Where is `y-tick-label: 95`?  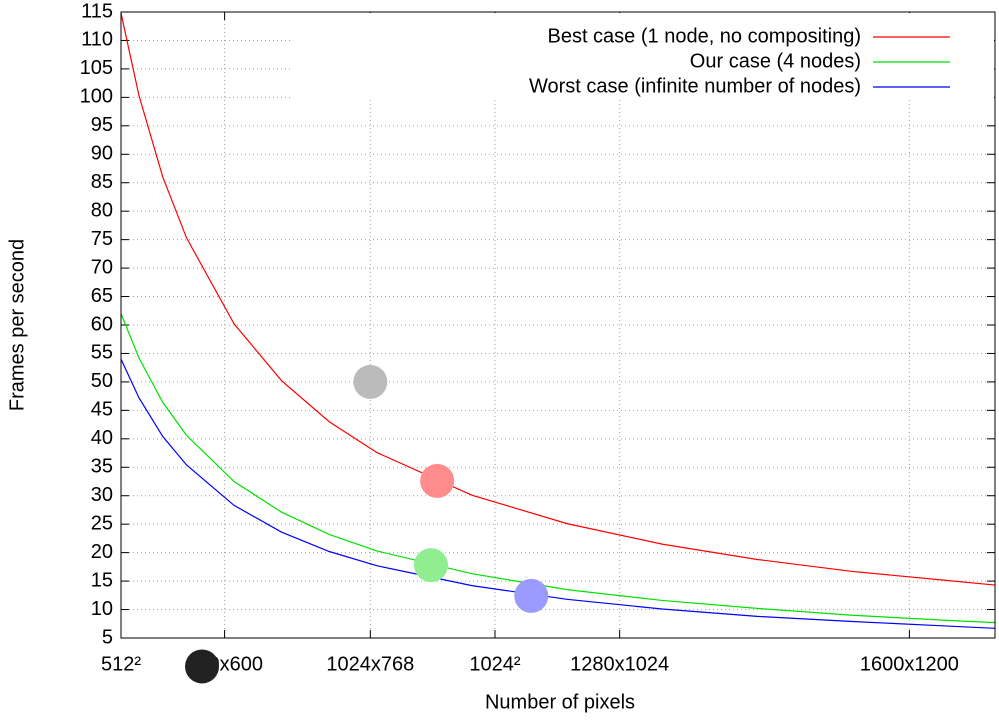 y-tick-label: 95 is located at coordinates (102, 125).